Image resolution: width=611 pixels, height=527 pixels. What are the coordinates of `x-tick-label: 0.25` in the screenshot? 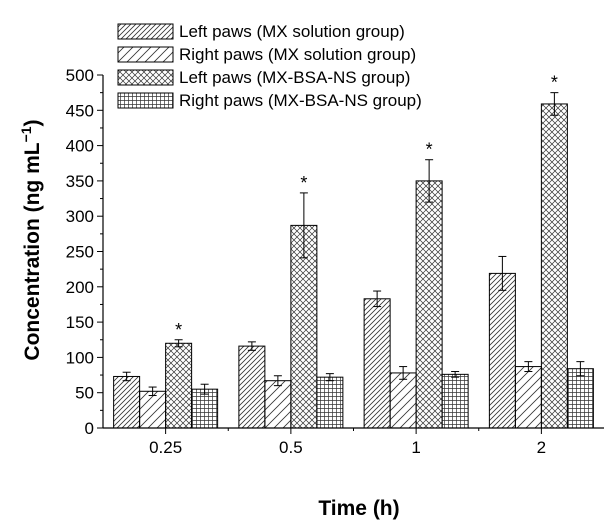 It's located at (165, 447).